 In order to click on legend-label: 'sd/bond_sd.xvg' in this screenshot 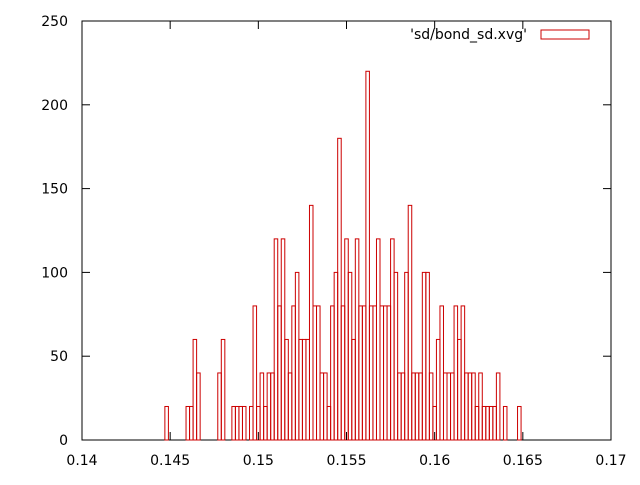, I will do `click(468, 35)`.